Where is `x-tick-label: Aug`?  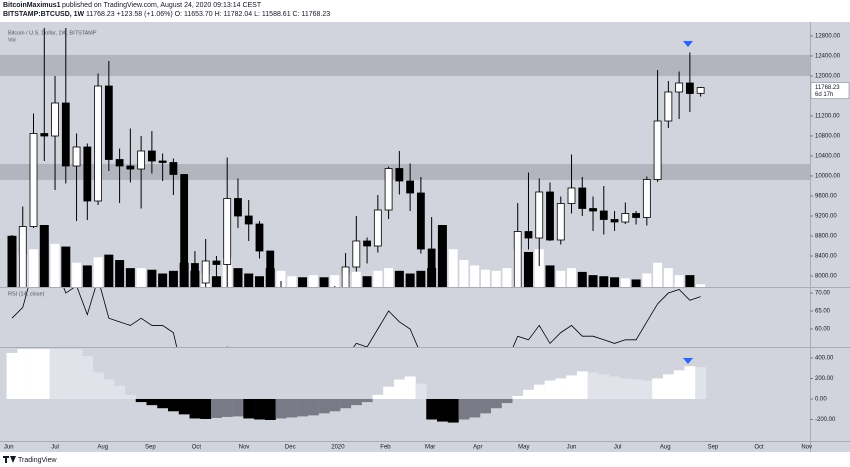 x-tick-label: Aug is located at coordinates (665, 448).